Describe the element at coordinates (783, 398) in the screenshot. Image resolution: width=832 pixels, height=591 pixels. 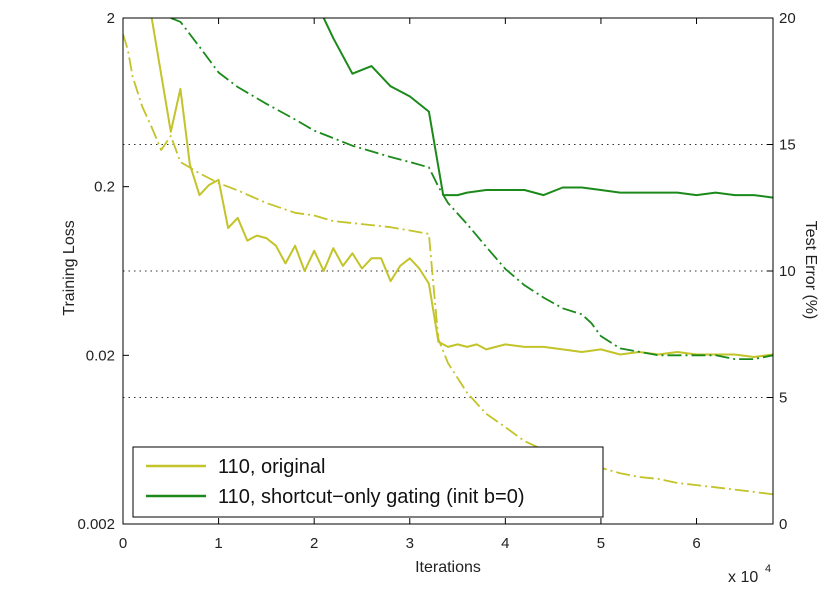
I see `y-right-tick-label: 5` at that location.